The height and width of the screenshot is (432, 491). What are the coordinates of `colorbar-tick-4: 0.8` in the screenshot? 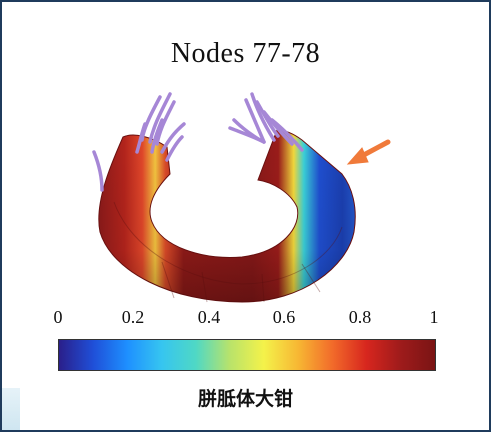 It's located at (360, 317).